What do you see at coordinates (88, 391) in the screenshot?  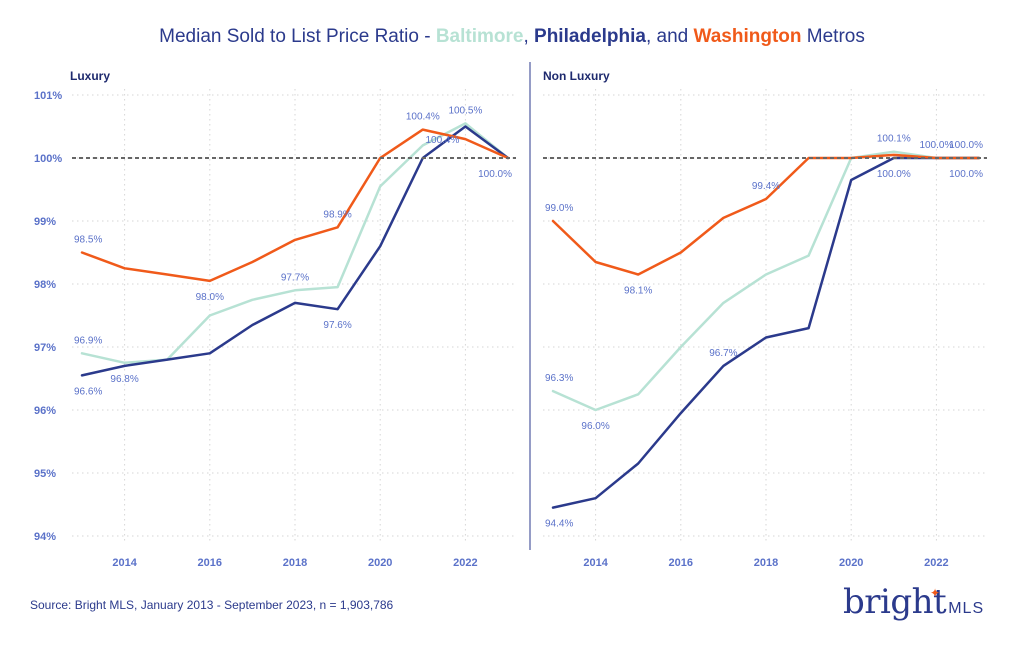 I see `data-label: 96.6%` at bounding box center [88, 391].